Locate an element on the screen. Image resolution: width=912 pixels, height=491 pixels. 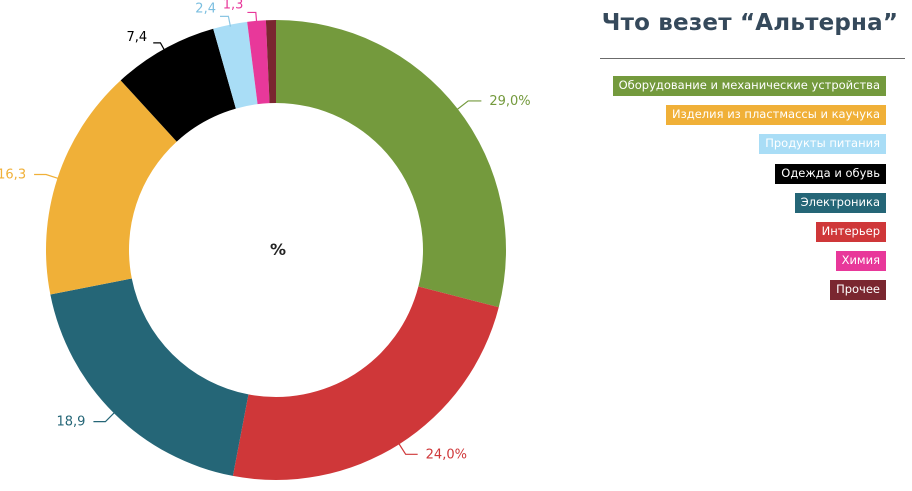
slice-интерьер is located at coordinates (365, 383).